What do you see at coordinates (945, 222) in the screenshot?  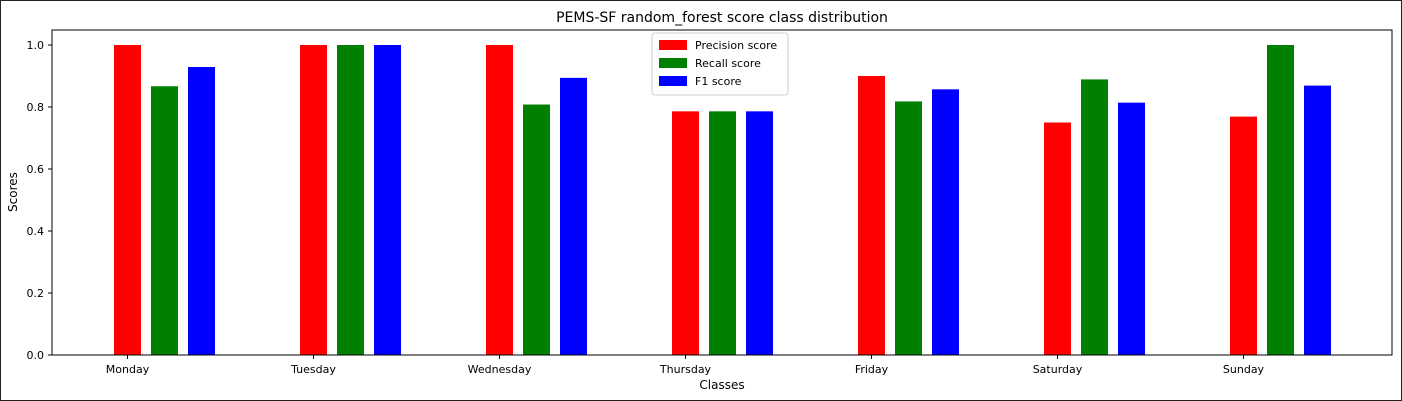 I see `bar-f1-score-friday` at bounding box center [945, 222].